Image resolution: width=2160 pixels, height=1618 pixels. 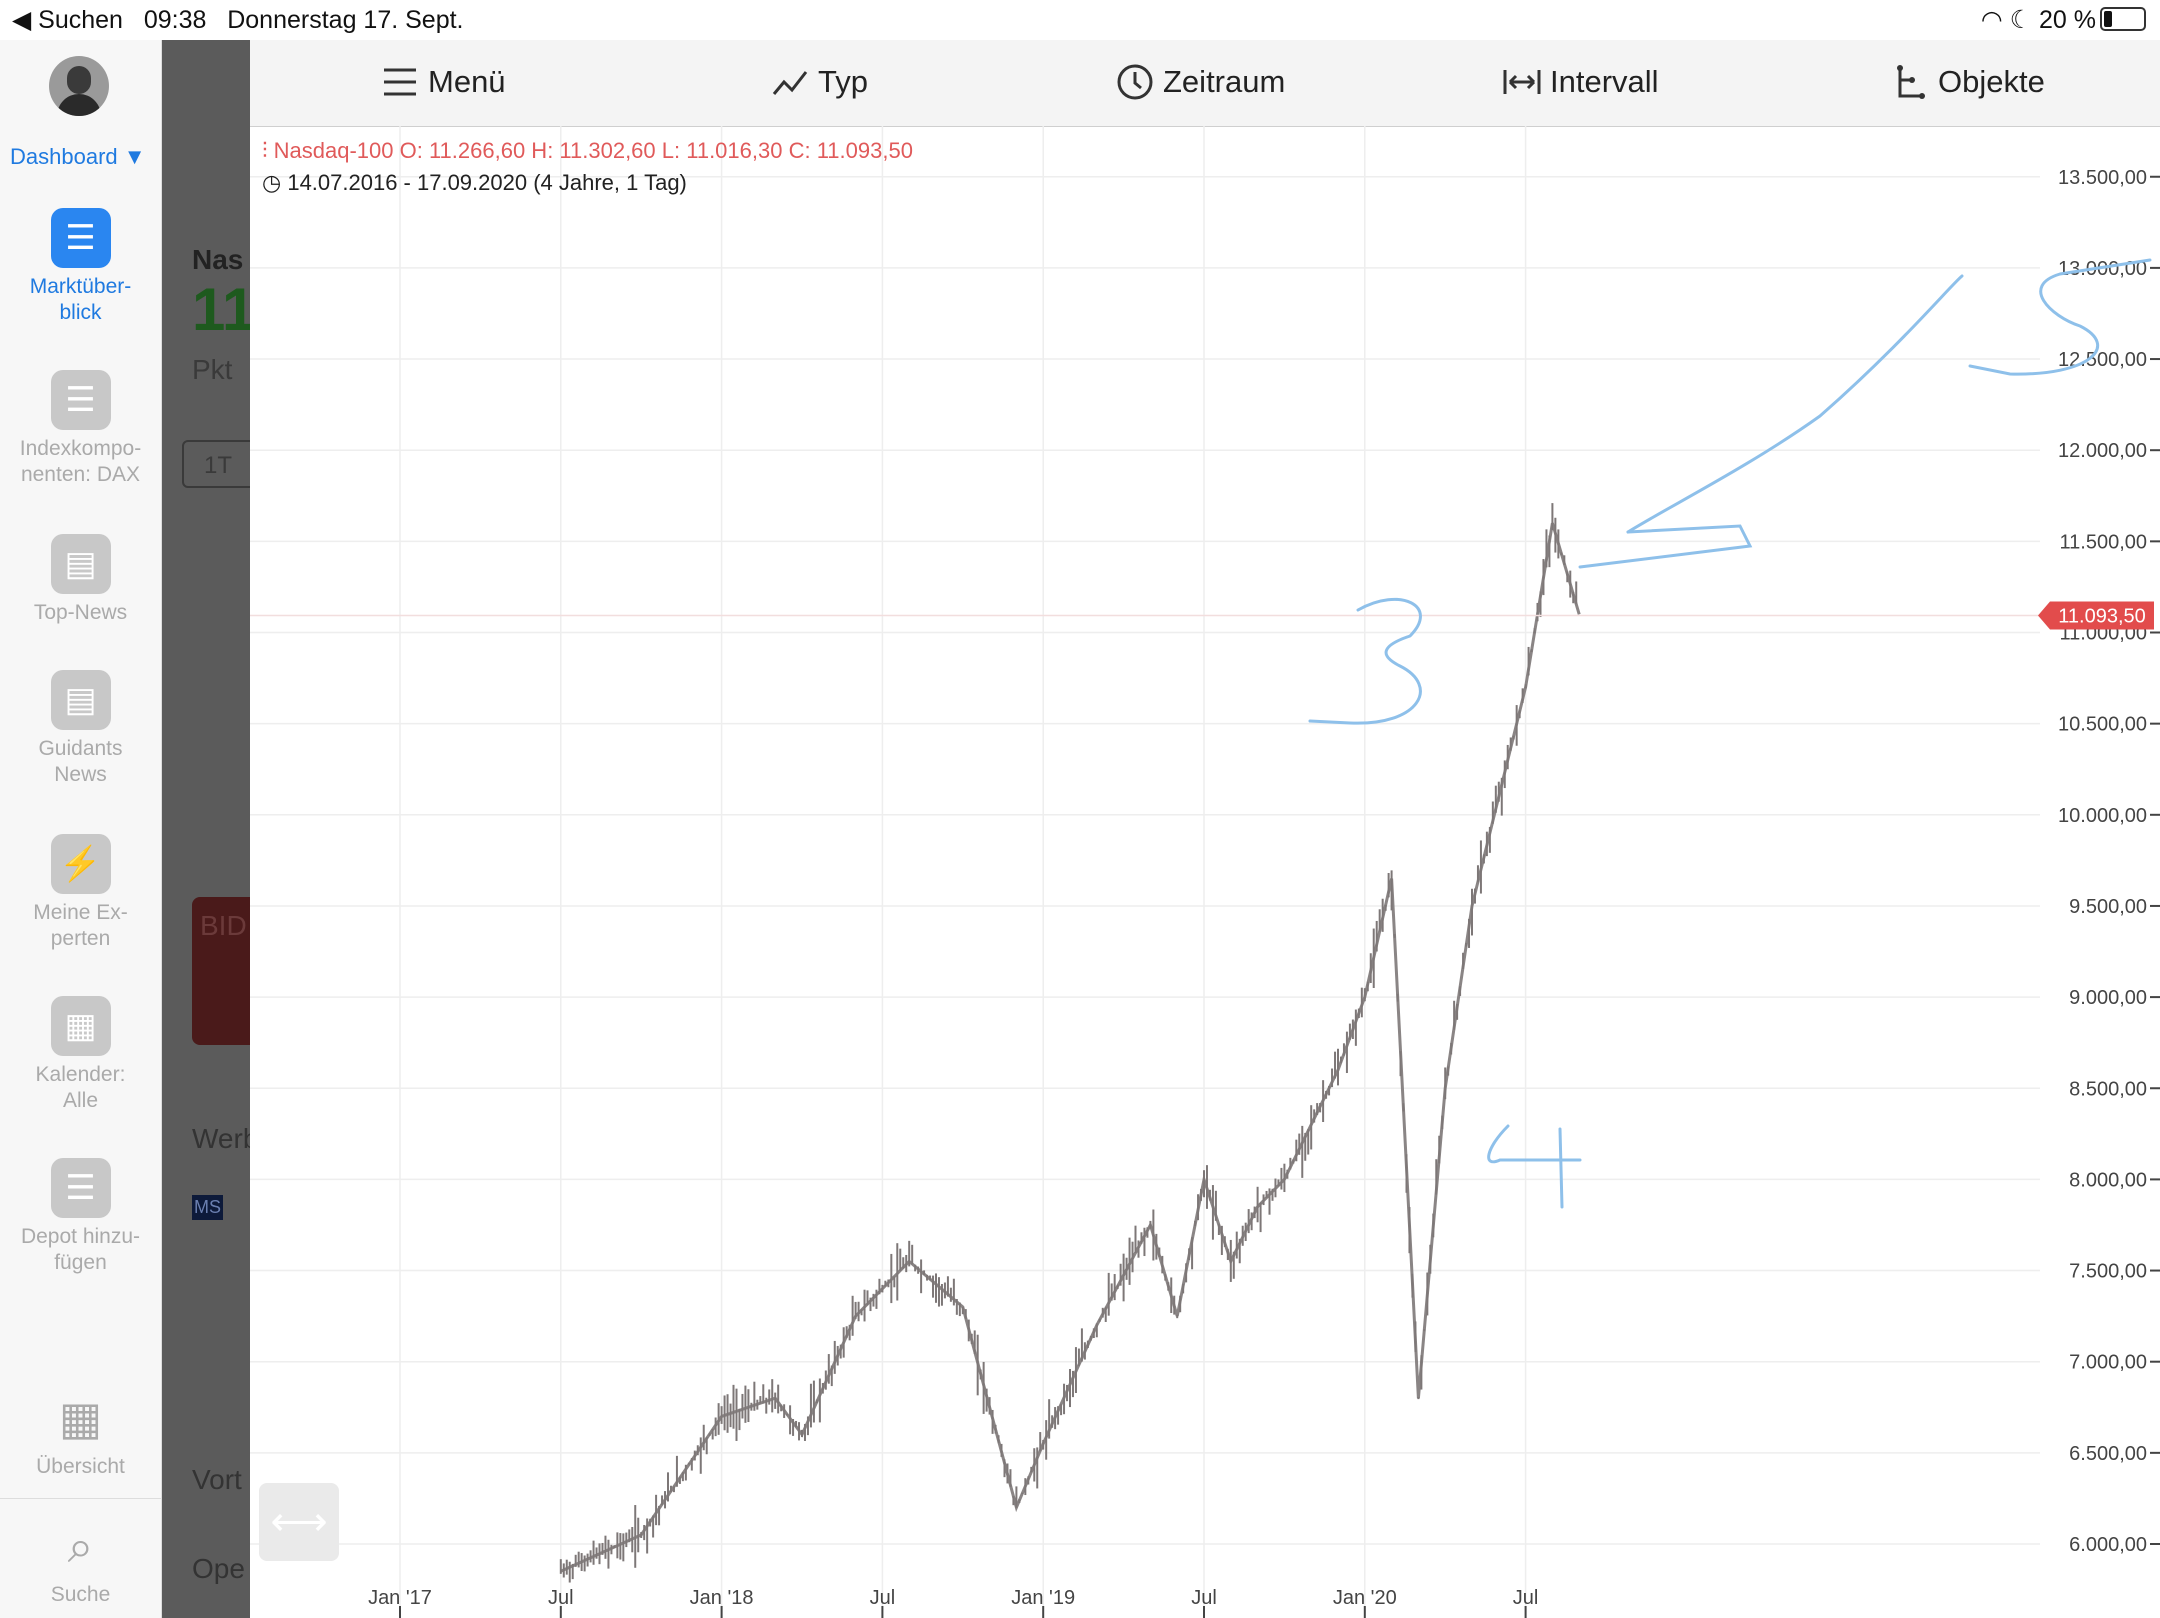 What do you see at coordinates (2021, 20) in the screenshot?
I see `moon-icon: ☾` at bounding box center [2021, 20].